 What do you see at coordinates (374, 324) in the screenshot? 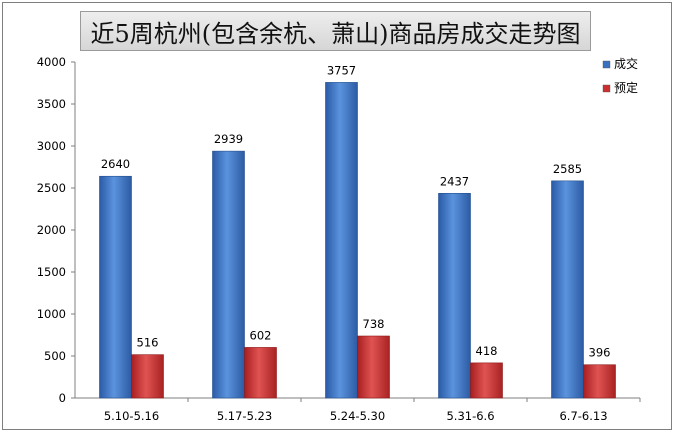
I see `data-label: 738` at bounding box center [374, 324].